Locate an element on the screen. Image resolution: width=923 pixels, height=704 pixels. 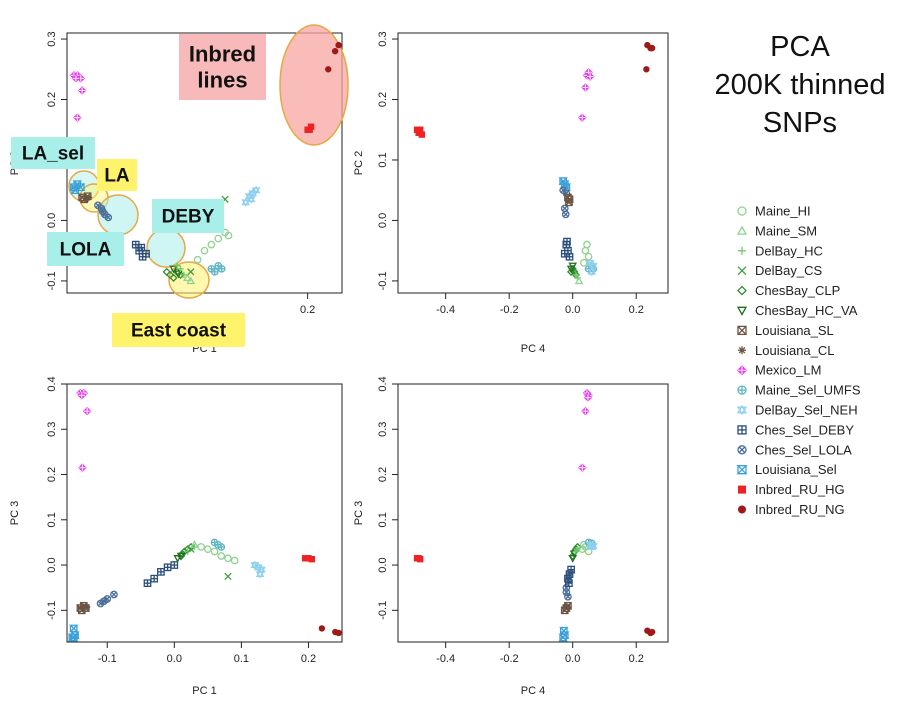
series-DelBay_HC is located at coordinates (180, 270).